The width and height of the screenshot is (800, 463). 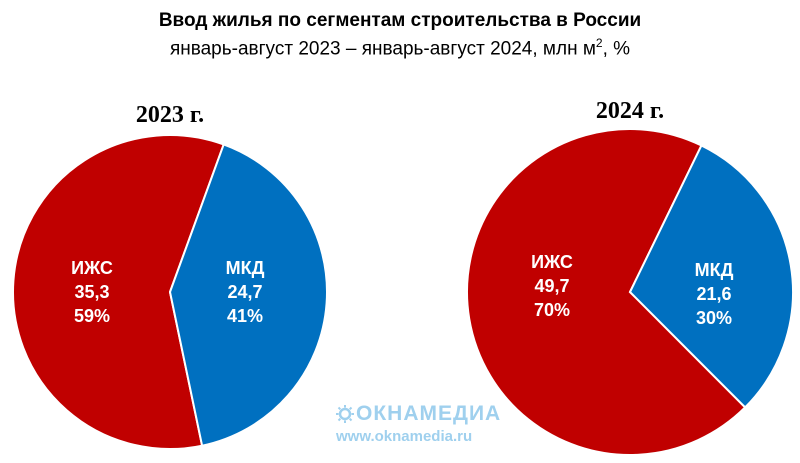 I want to click on watermark-logo-text: ОКНАМЕДИА, so click(x=429, y=413).